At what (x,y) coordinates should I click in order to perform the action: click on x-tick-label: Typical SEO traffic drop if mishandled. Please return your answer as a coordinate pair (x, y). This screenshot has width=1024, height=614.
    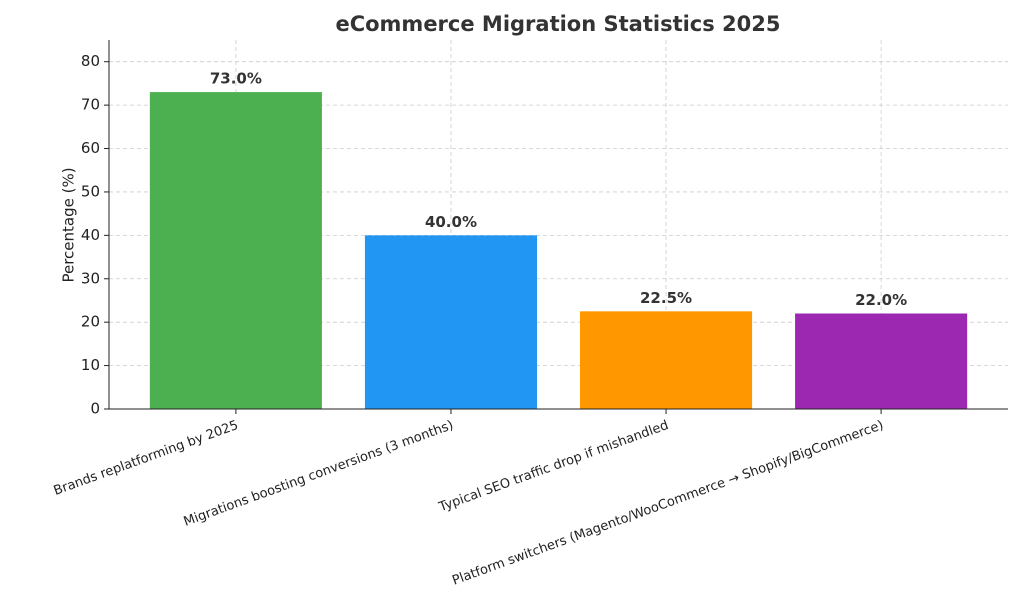
    Looking at the image, I should click on (553, 467).